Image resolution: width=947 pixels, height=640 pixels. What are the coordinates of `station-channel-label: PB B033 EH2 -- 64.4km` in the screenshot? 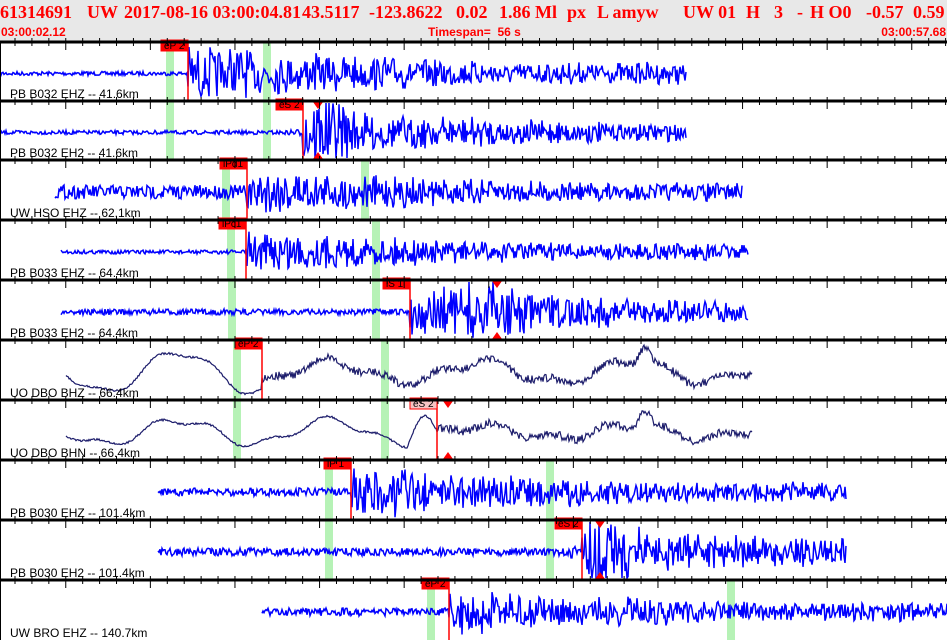 It's located at (74, 333).